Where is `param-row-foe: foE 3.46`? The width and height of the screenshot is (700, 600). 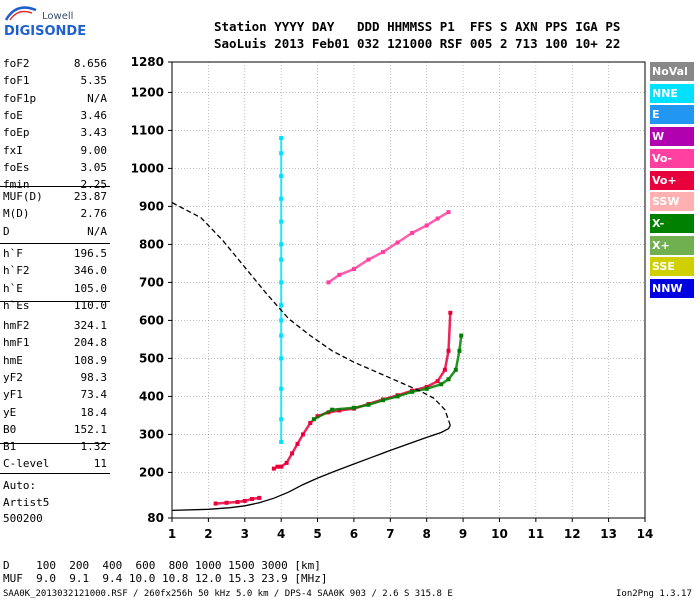
param-row-foe: foE 3.46 is located at coordinates (55, 116).